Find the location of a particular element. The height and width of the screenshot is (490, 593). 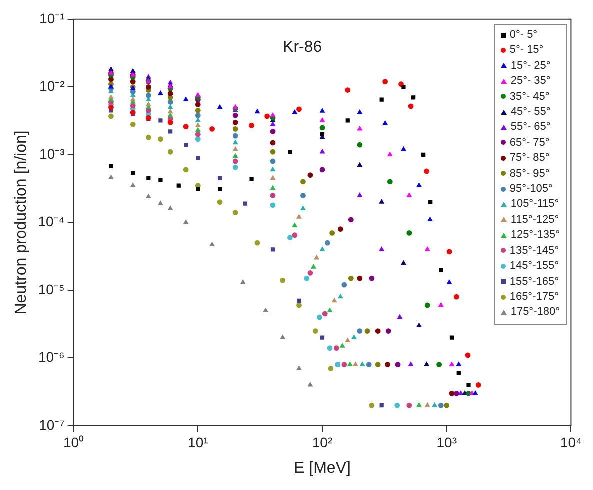

legend-label: 15°- 25° is located at coordinates (530, 66).